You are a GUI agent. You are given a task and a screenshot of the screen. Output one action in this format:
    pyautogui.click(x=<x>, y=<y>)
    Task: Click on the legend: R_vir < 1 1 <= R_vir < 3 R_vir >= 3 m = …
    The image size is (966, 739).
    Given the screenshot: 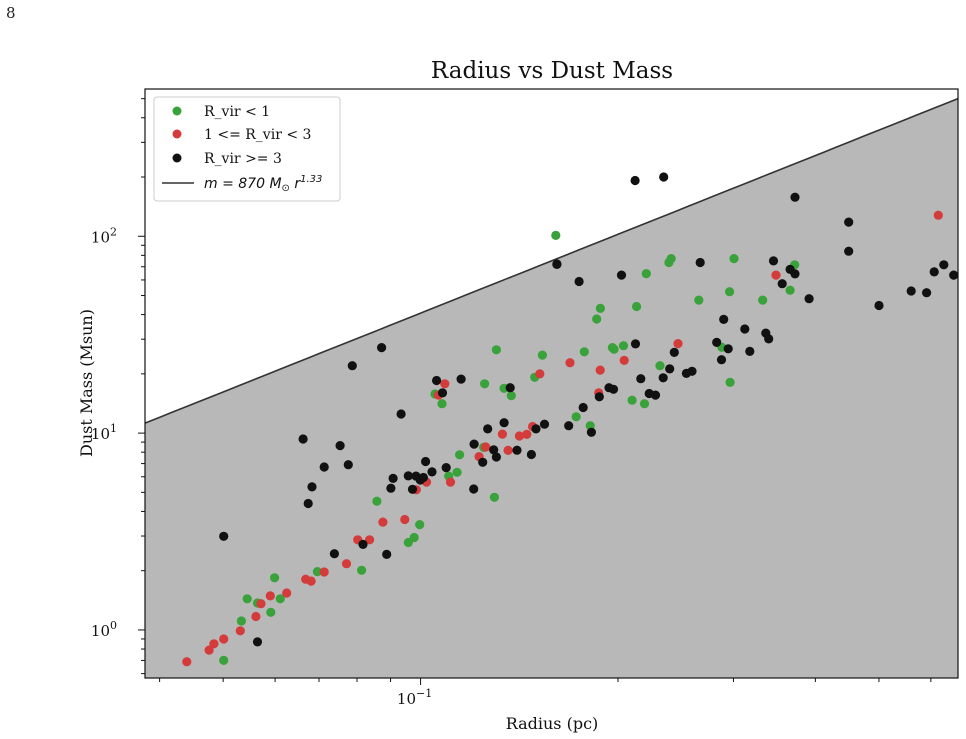 What is the action you would take?
    pyautogui.click(x=247, y=149)
    